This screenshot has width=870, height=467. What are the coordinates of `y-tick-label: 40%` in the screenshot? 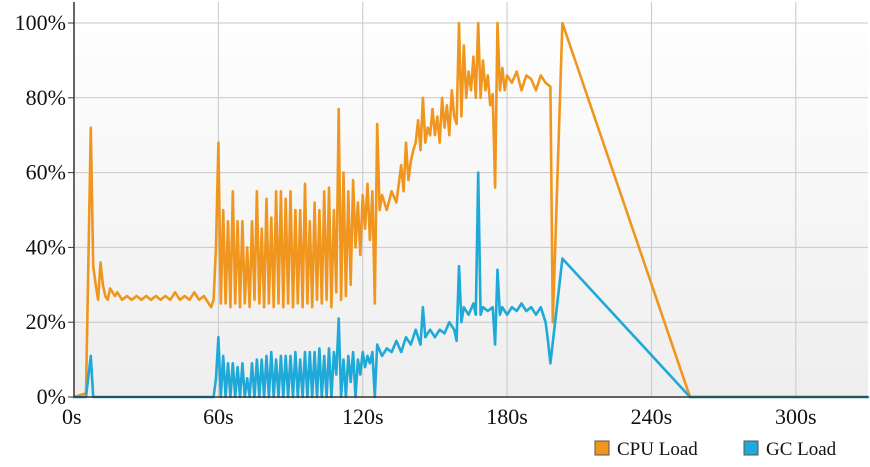 It's located at (46, 246).